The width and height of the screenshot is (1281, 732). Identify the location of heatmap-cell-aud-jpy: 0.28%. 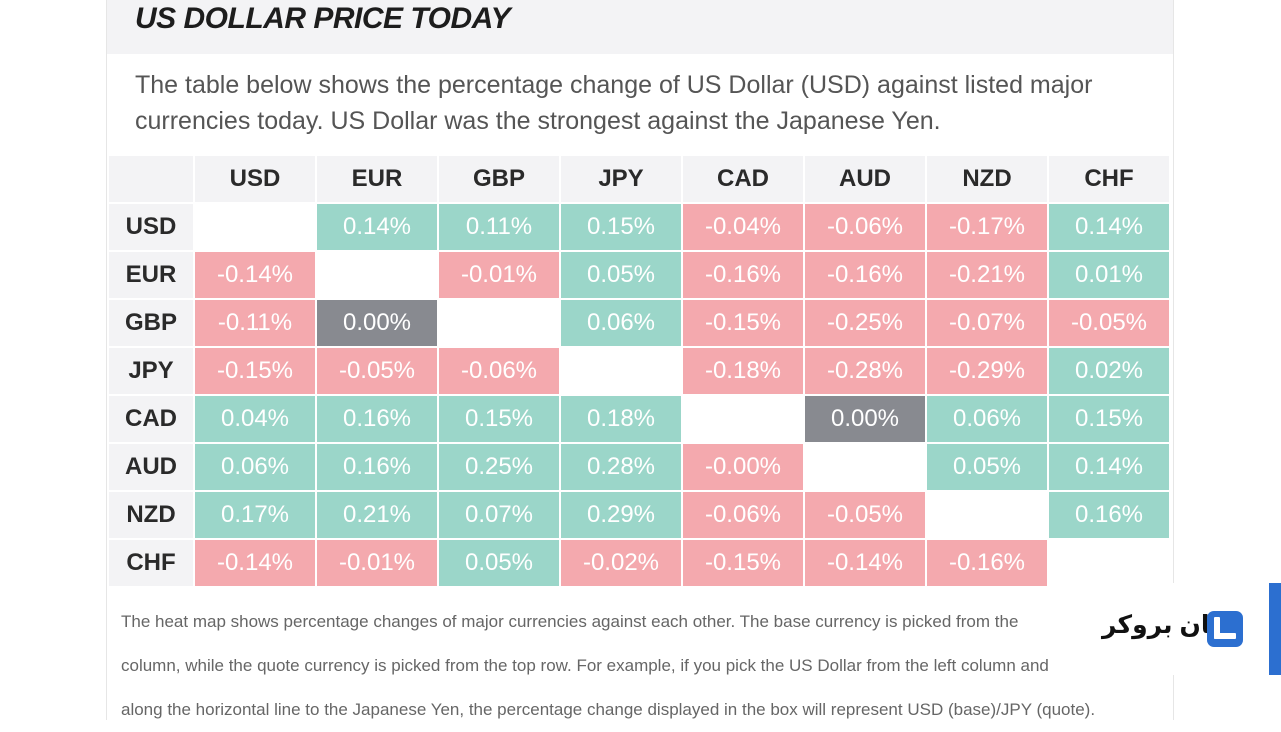
(621, 467).